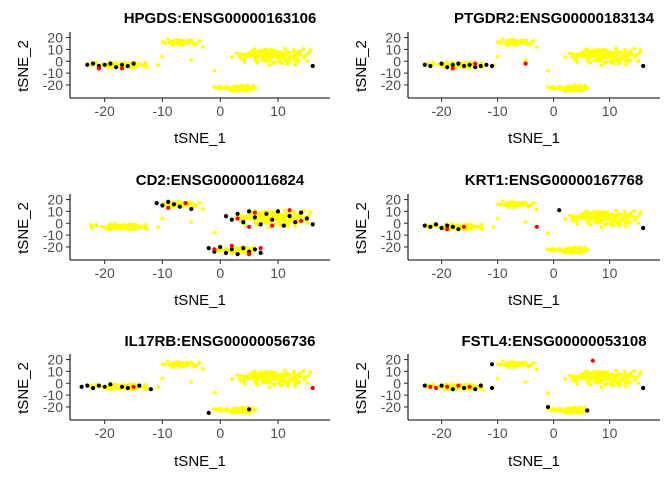  I want to click on y-tick-label: 20, so click(393, 200).